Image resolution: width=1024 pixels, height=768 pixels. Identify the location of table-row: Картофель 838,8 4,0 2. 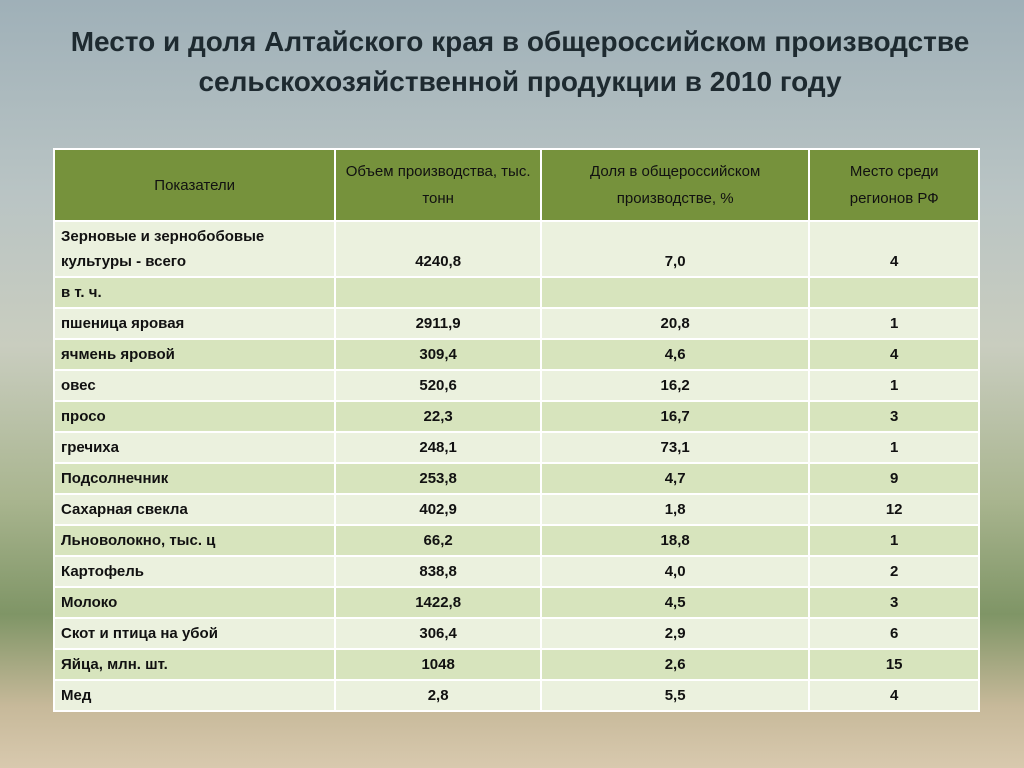
(516, 571).